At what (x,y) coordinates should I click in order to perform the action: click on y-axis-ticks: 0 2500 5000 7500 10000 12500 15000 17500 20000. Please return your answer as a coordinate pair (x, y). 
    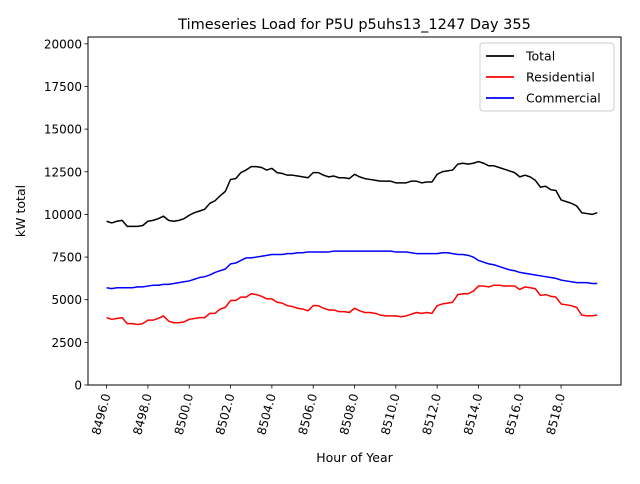
    Looking at the image, I should click on (66, 215).